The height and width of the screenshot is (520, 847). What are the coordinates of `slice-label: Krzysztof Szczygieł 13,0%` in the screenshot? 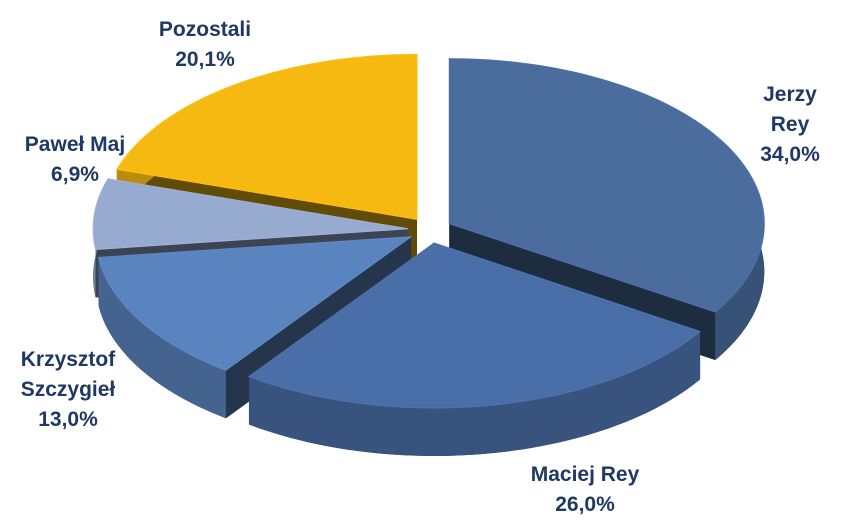 It's located at (68, 390).